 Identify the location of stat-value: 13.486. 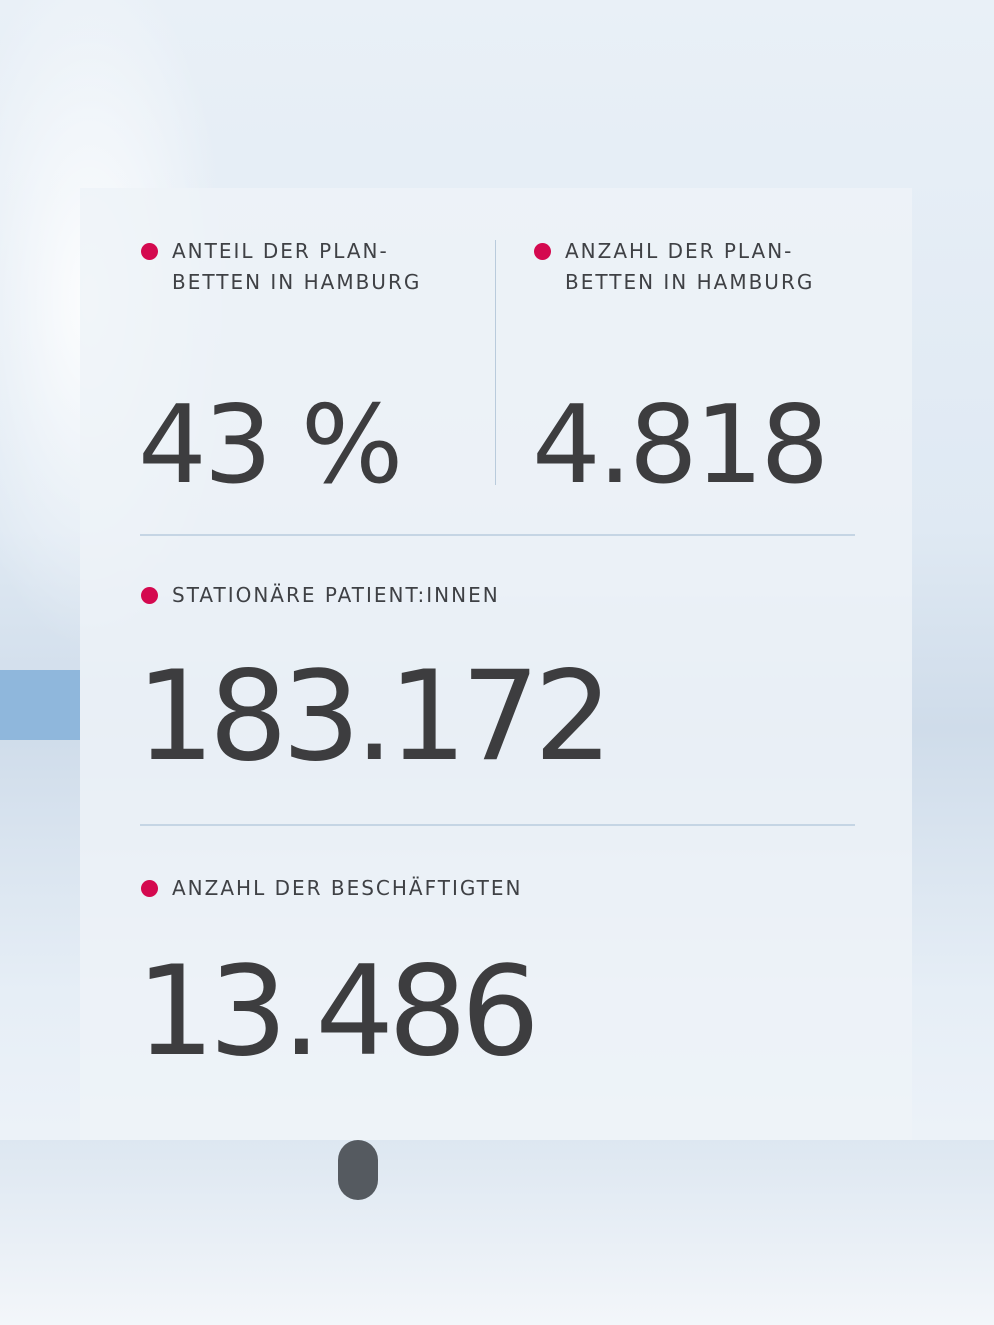
(338, 1012).